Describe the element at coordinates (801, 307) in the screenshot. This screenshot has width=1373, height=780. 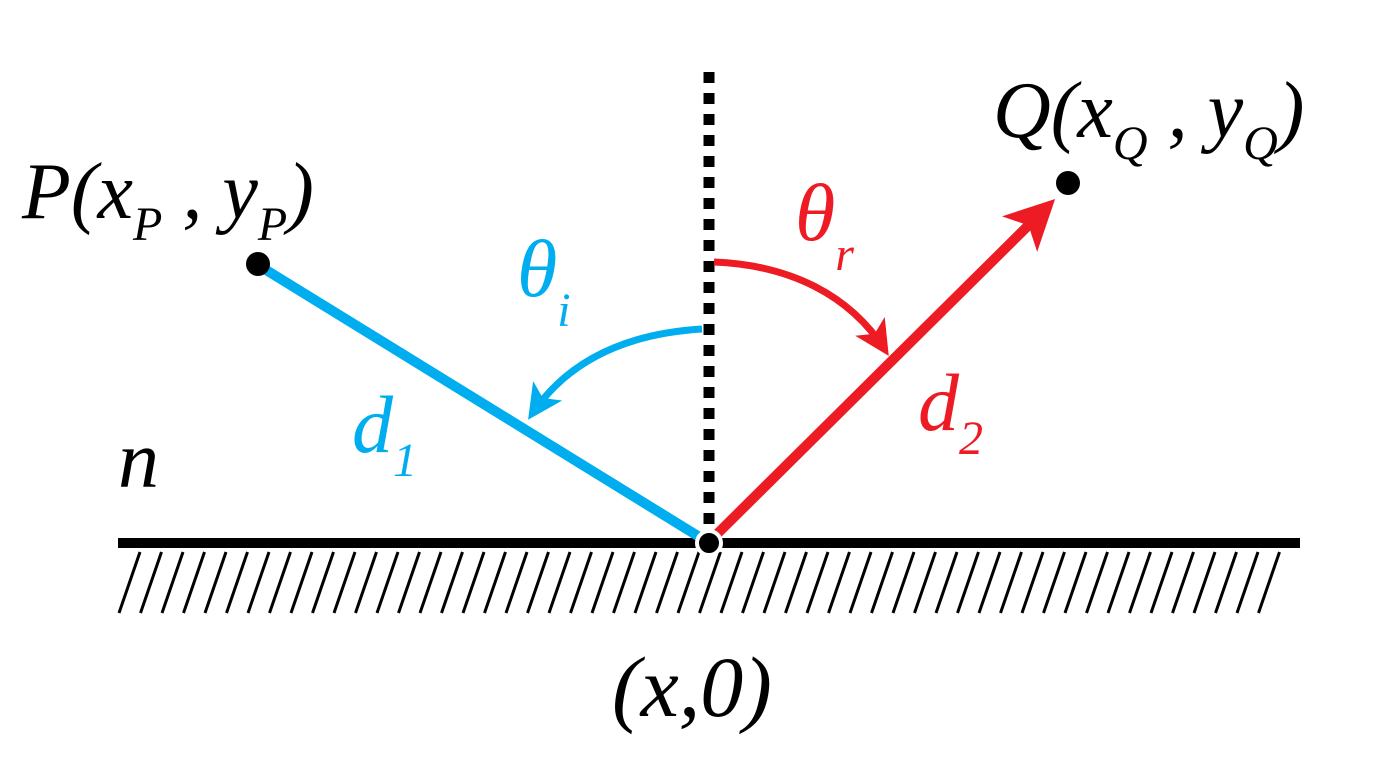
I see `reflected-angle-arc` at that location.